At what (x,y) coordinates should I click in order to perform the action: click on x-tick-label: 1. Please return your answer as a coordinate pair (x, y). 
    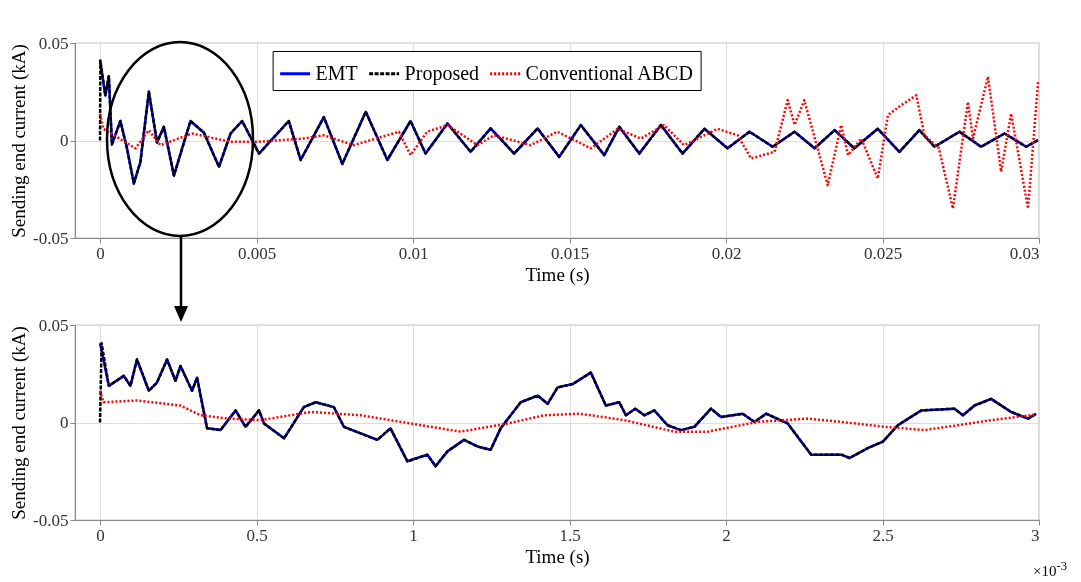
    Looking at the image, I should click on (413, 535).